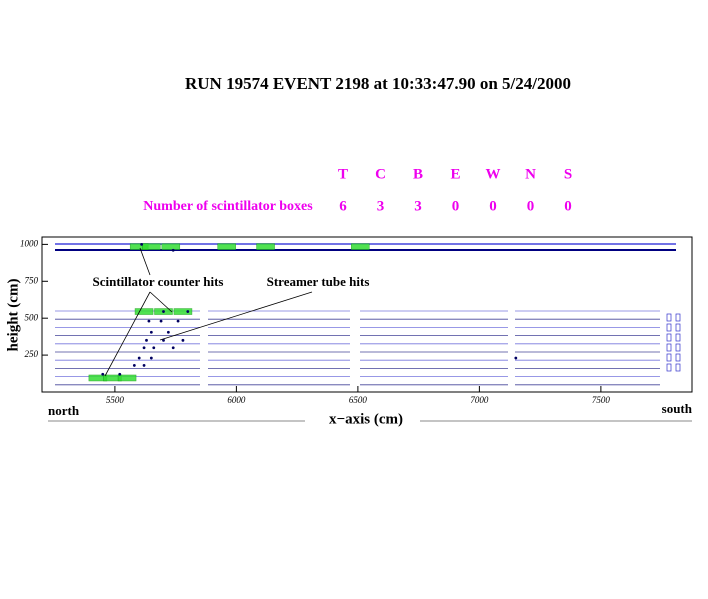 The width and height of the screenshot is (708, 599). Describe the element at coordinates (343, 174) in the screenshot. I see `table-header: T` at that location.